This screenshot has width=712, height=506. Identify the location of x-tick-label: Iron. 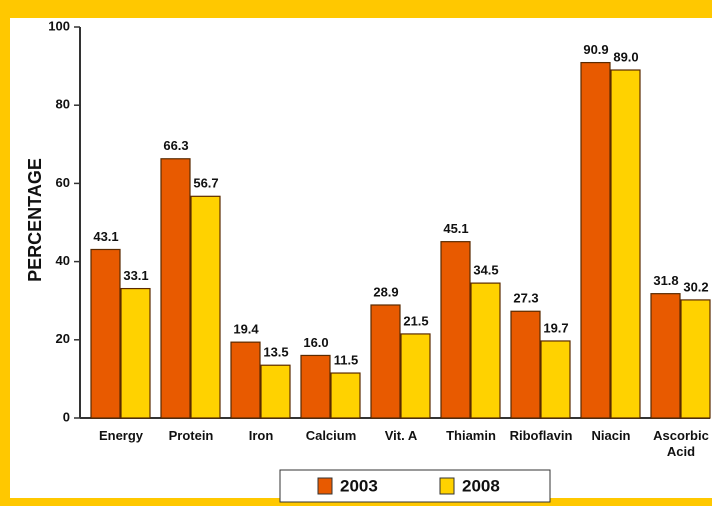
(261, 435).